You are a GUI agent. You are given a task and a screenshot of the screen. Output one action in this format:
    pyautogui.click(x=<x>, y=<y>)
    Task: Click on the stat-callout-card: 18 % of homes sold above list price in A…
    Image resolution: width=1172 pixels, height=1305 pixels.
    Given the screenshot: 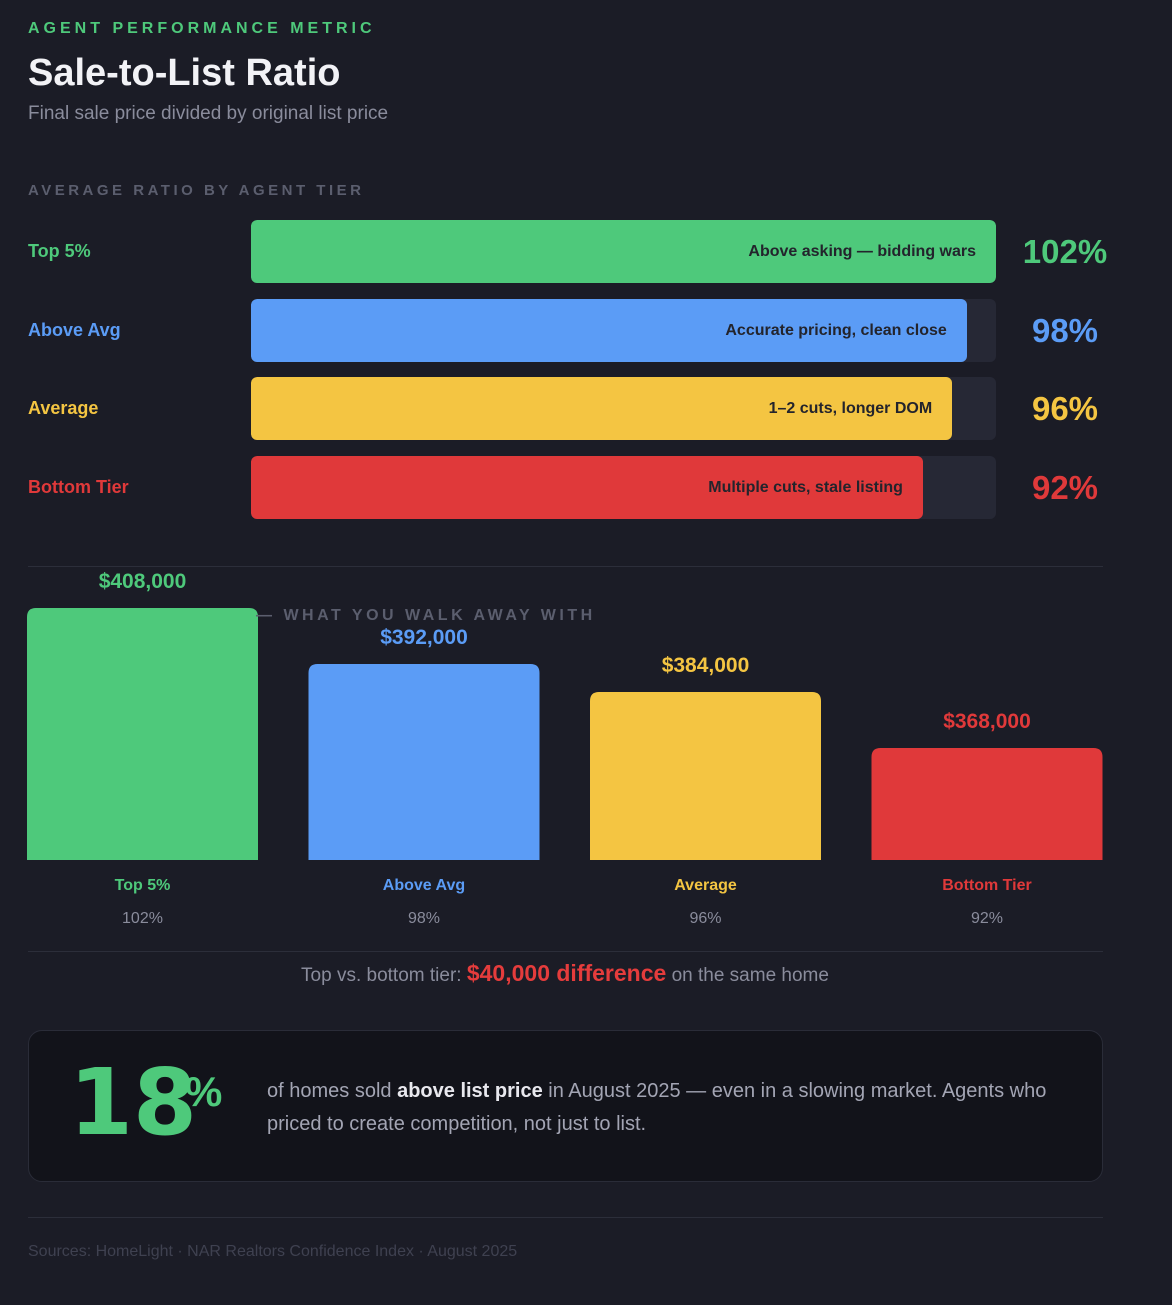 What is the action you would take?
    pyautogui.click(x=565, y=1106)
    